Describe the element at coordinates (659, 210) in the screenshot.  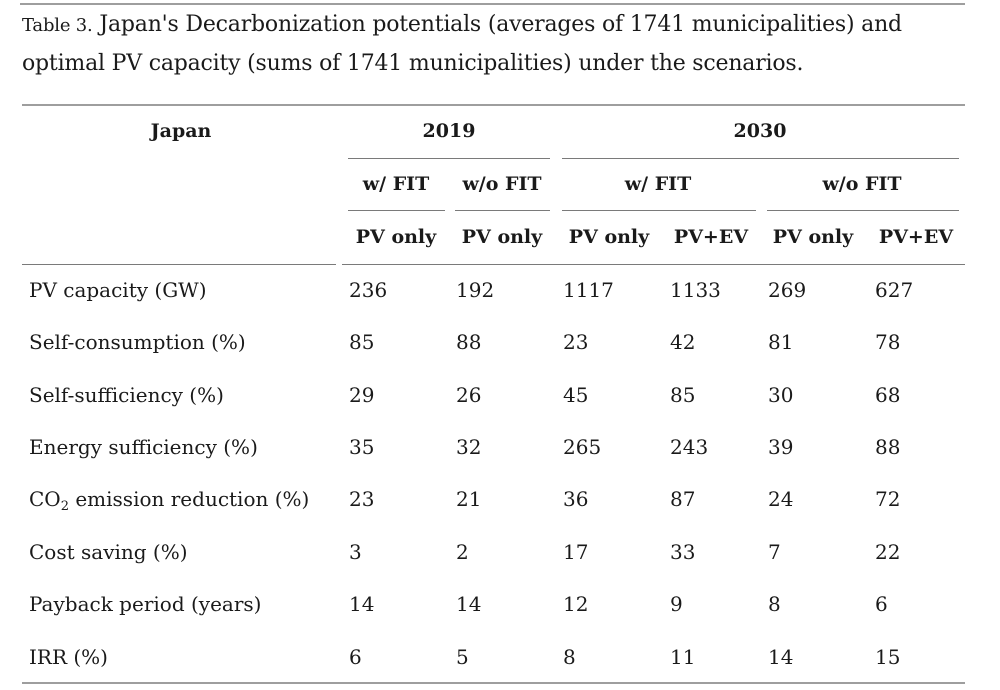
I see `rule-2030-wfit` at that location.